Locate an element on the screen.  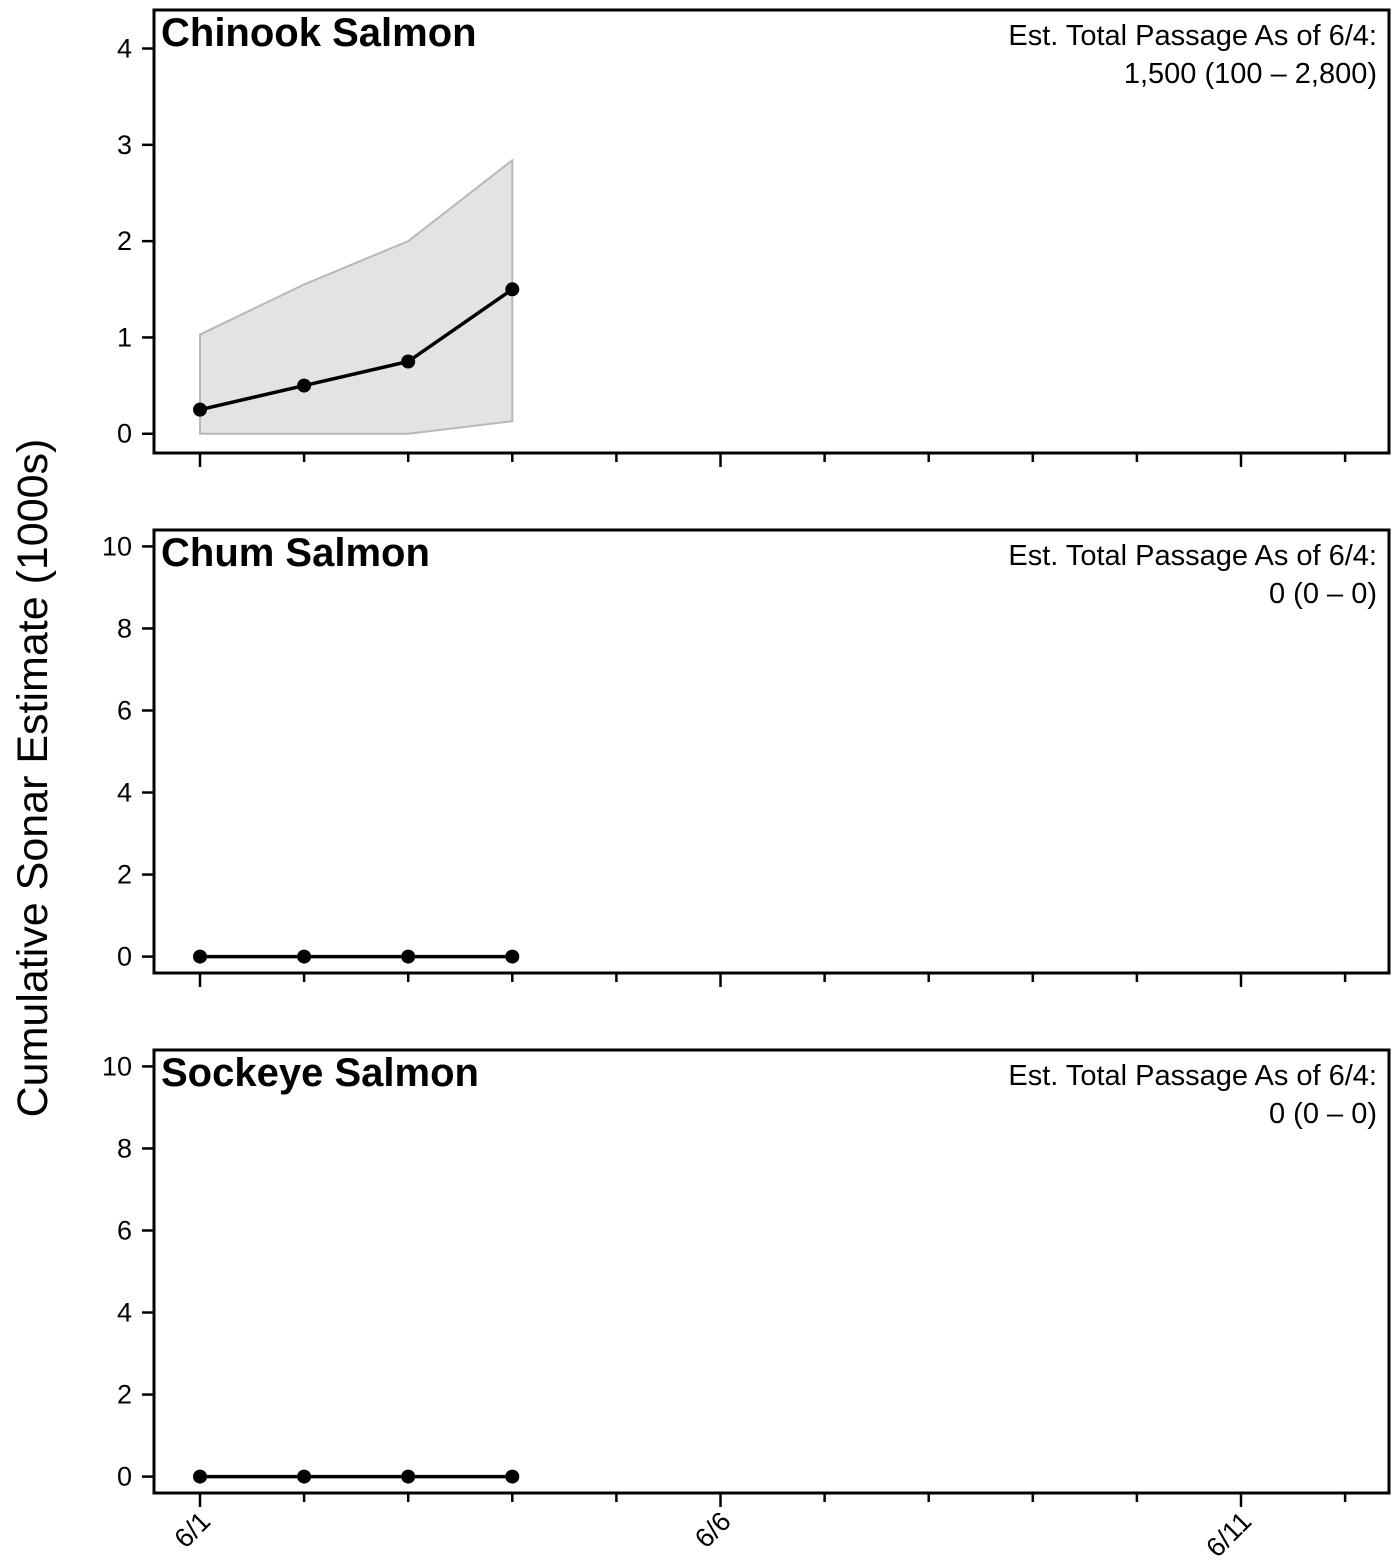
x-tick-label: 6/6 is located at coordinates (713, 1530).